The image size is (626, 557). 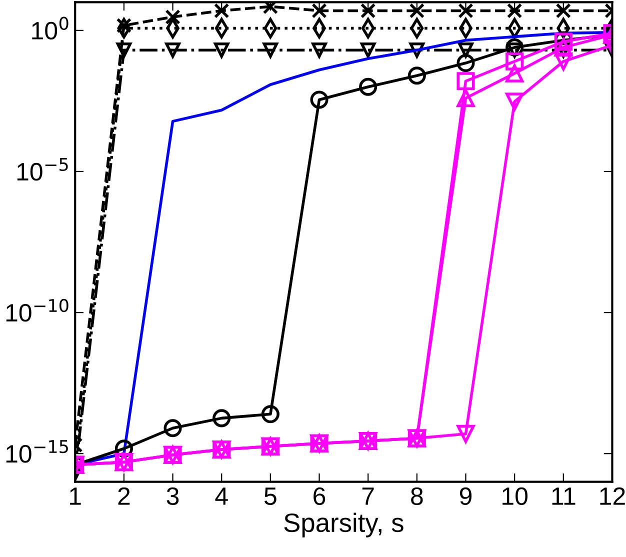 What do you see at coordinates (344, 525) in the screenshot?
I see `x-axis-title: Sparsity, s` at bounding box center [344, 525].